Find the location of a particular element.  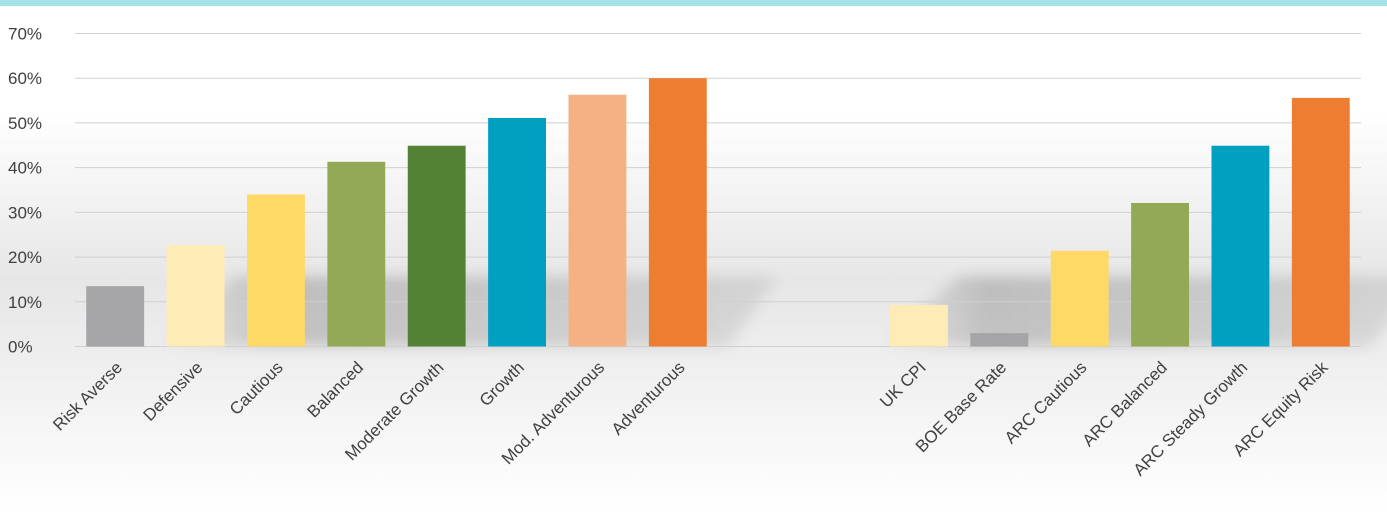

x-tick-label: Adventurous is located at coordinates (648, 398).